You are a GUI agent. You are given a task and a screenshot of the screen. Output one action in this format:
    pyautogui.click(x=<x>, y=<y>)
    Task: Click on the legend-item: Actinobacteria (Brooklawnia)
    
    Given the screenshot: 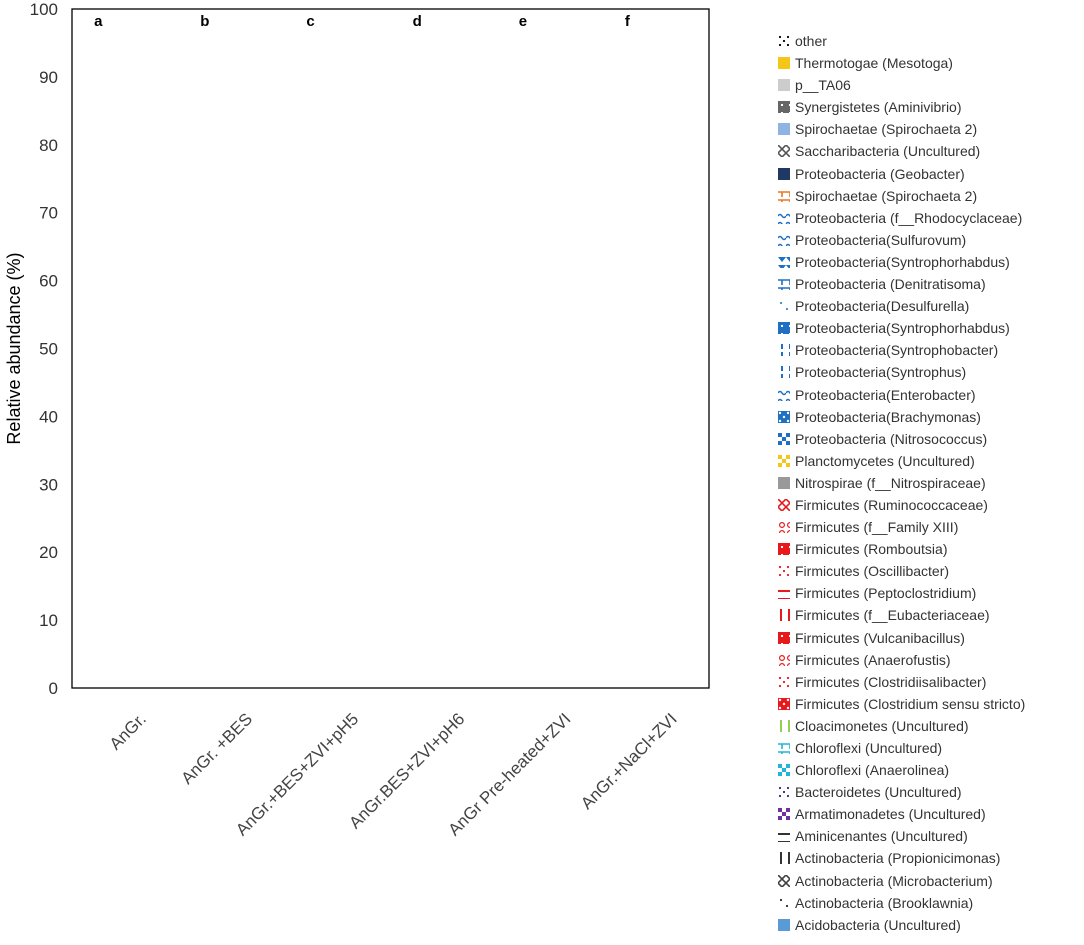 What is the action you would take?
    pyautogui.click(x=929, y=903)
    